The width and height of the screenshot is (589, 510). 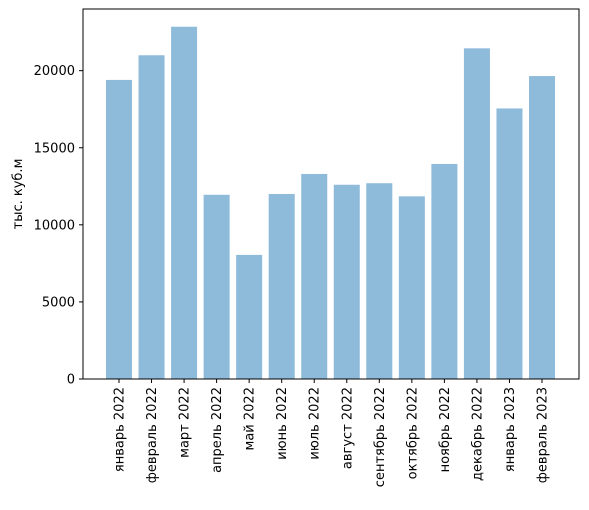 What do you see at coordinates (412, 433) in the screenshot?
I see `x-tick-label-9: октябрь 2022` at bounding box center [412, 433].